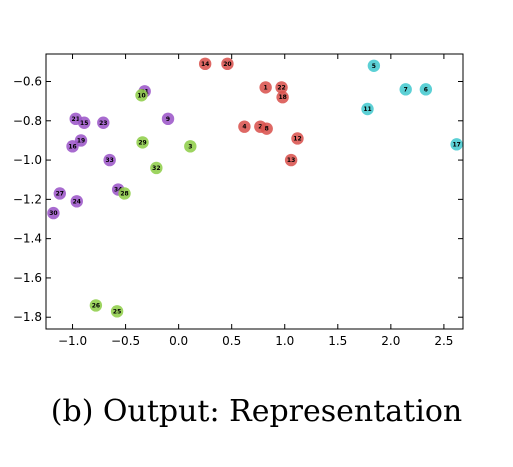  I want to click on point-label: 6, so click(426, 89).